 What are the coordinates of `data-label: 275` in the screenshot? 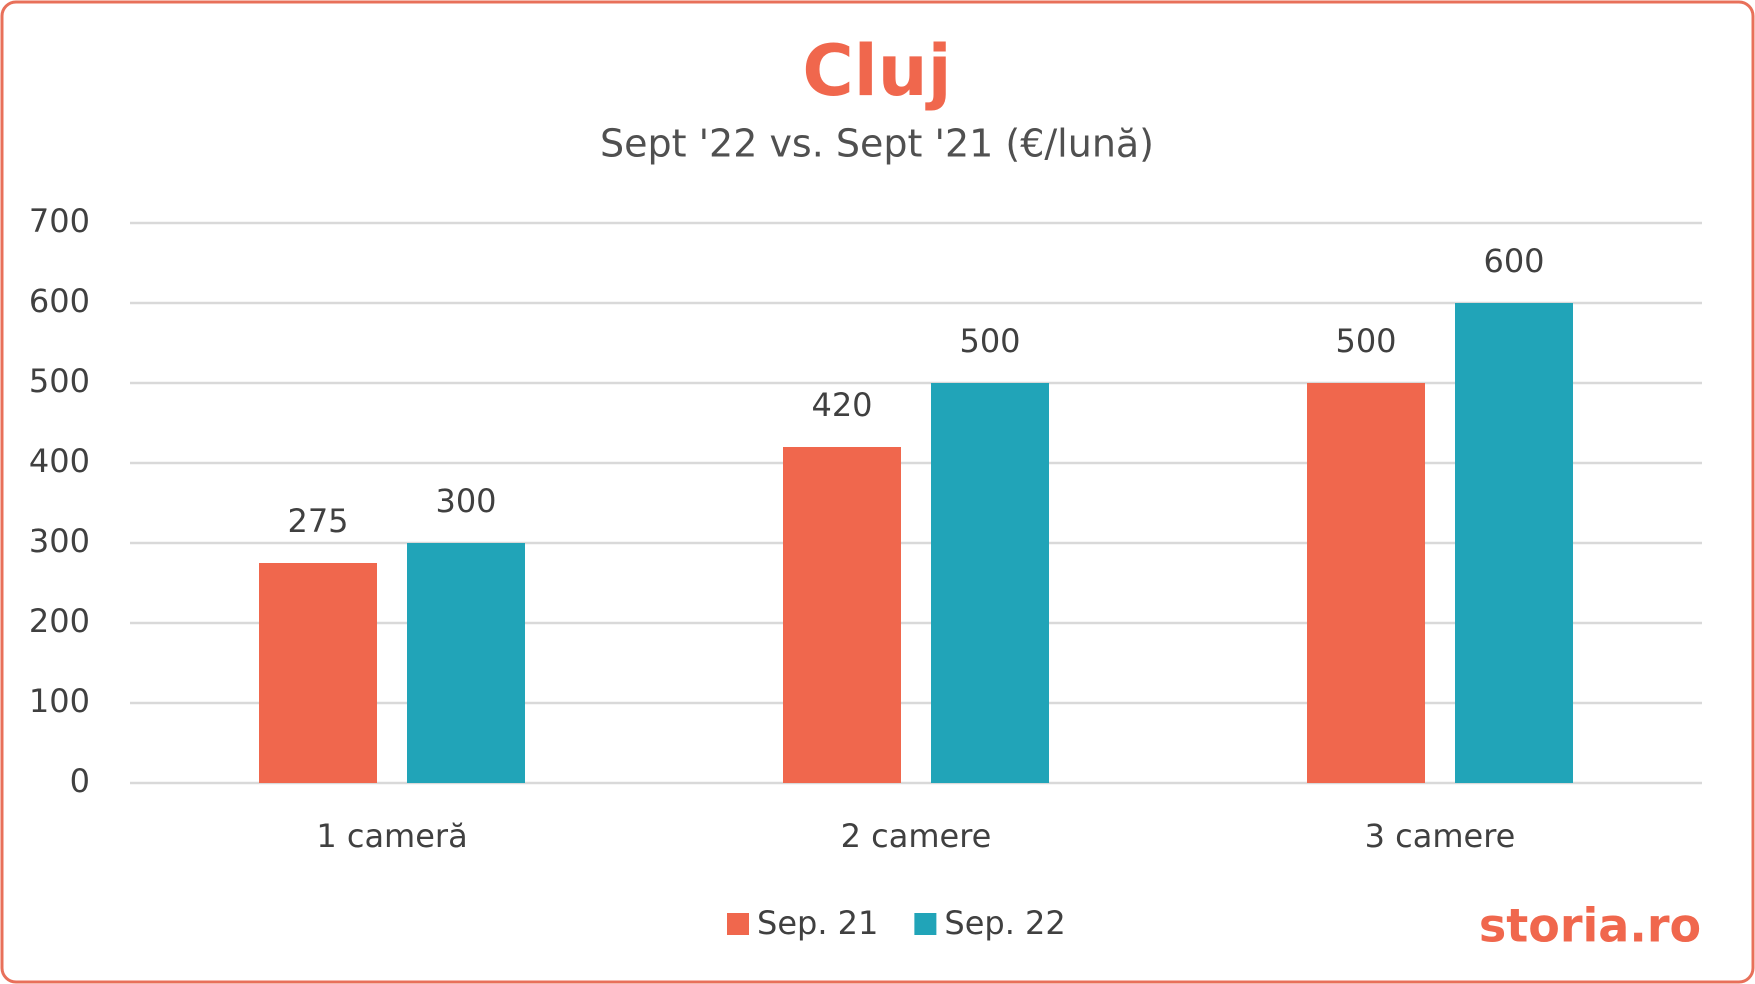 It's located at (317, 521).